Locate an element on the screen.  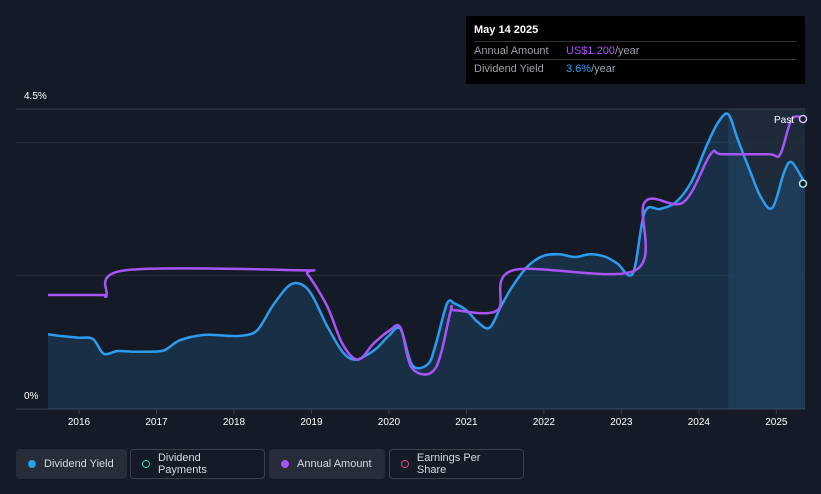
dividend-yield-dot-icon is located at coordinates (32, 464).